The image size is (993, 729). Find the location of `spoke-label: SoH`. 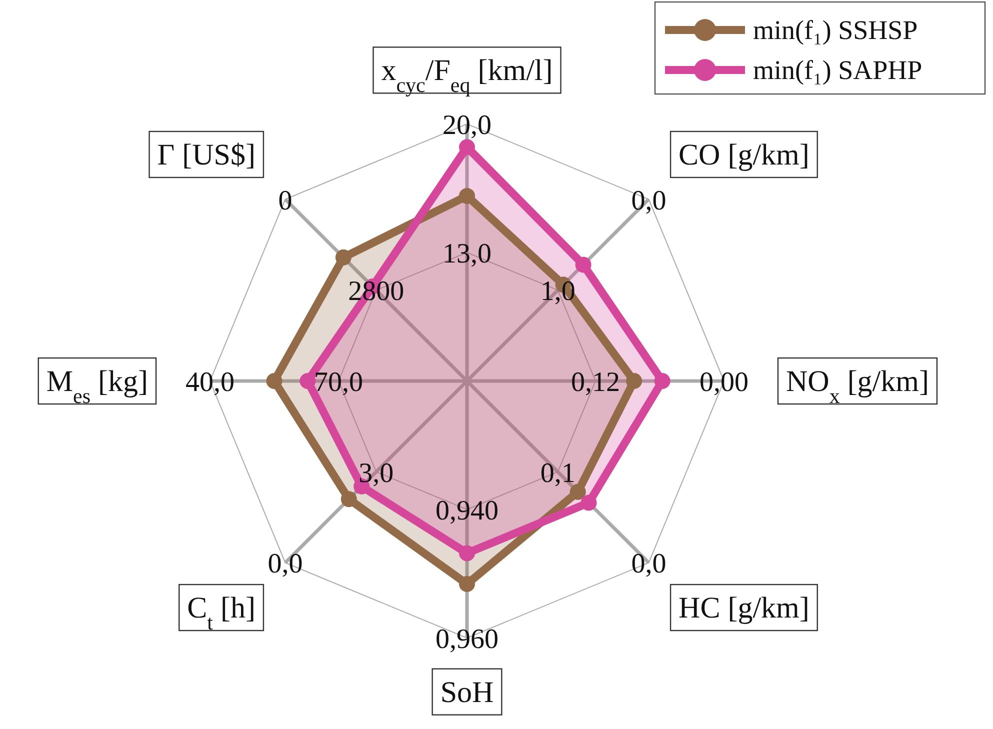

spoke-label: SoH is located at coordinates (467, 692).